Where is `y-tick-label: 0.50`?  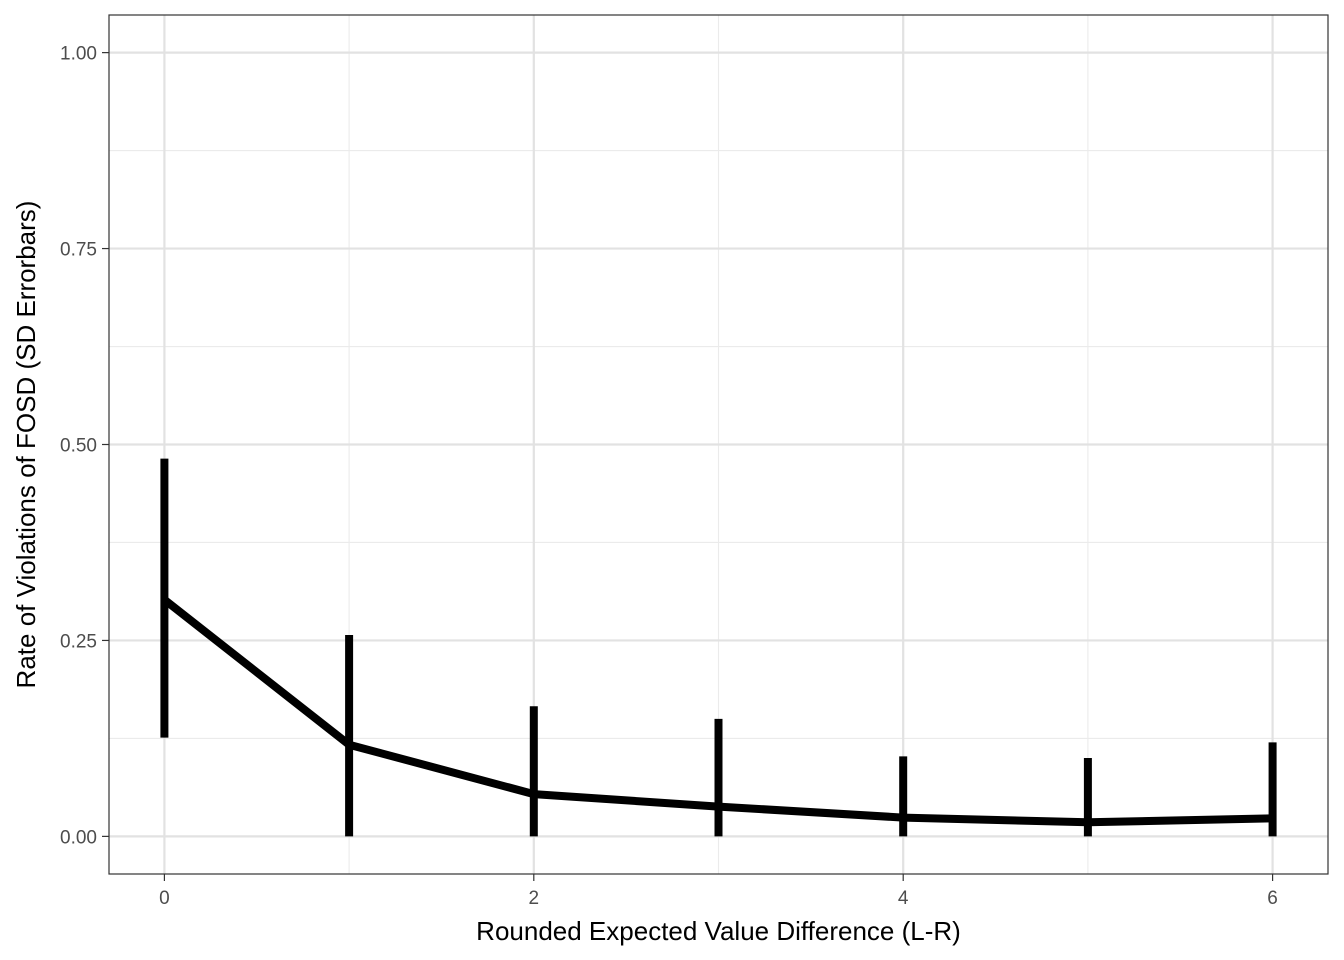
y-tick-label: 0.50 is located at coordinates (78, 446).